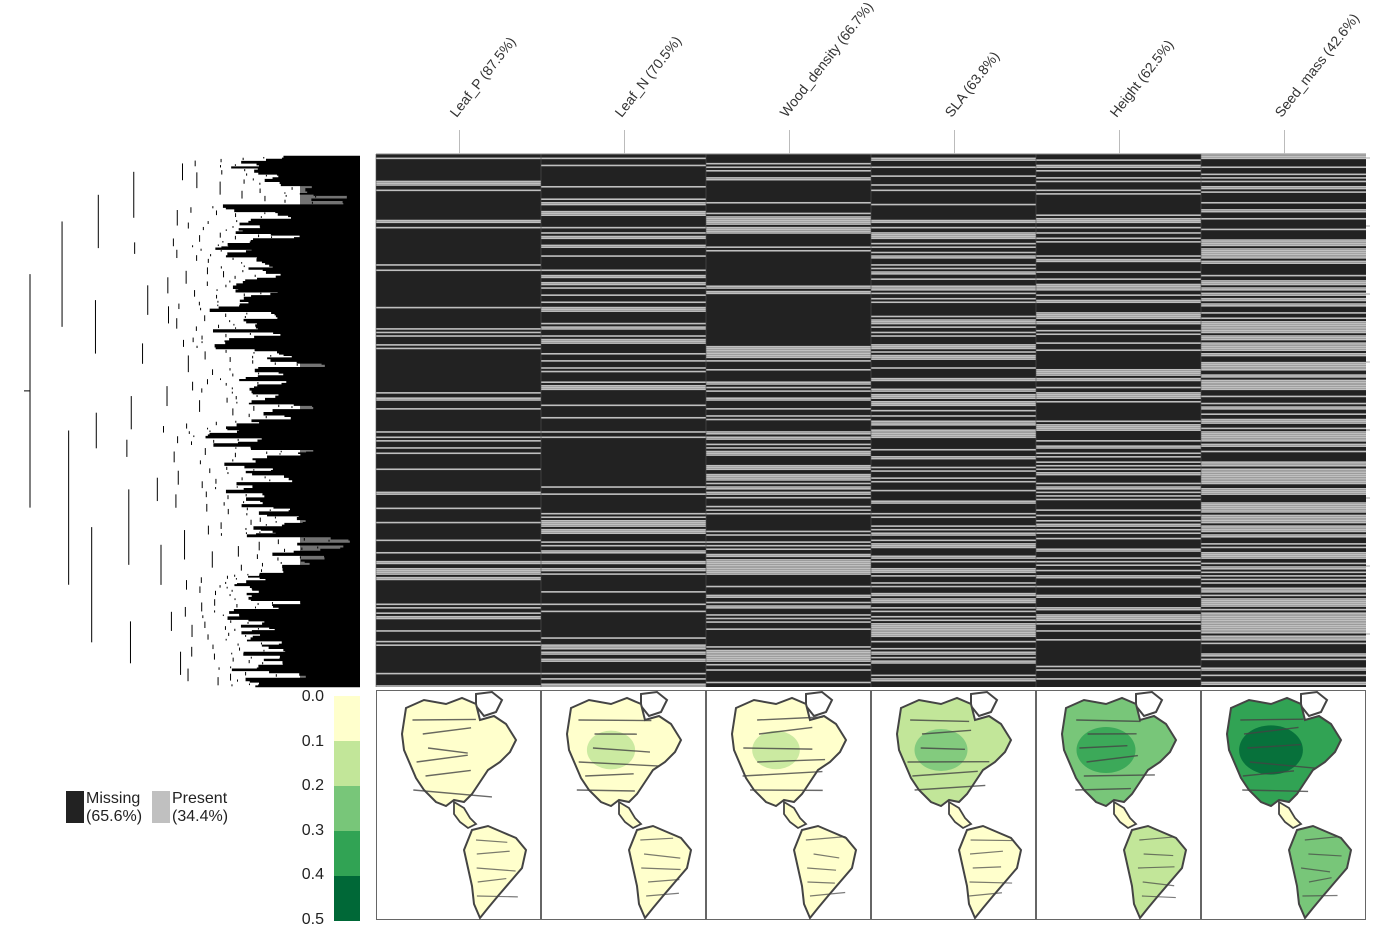 This screenshot has height=929, width=1385. I want to click on map-hotspot, so click(776, 750).